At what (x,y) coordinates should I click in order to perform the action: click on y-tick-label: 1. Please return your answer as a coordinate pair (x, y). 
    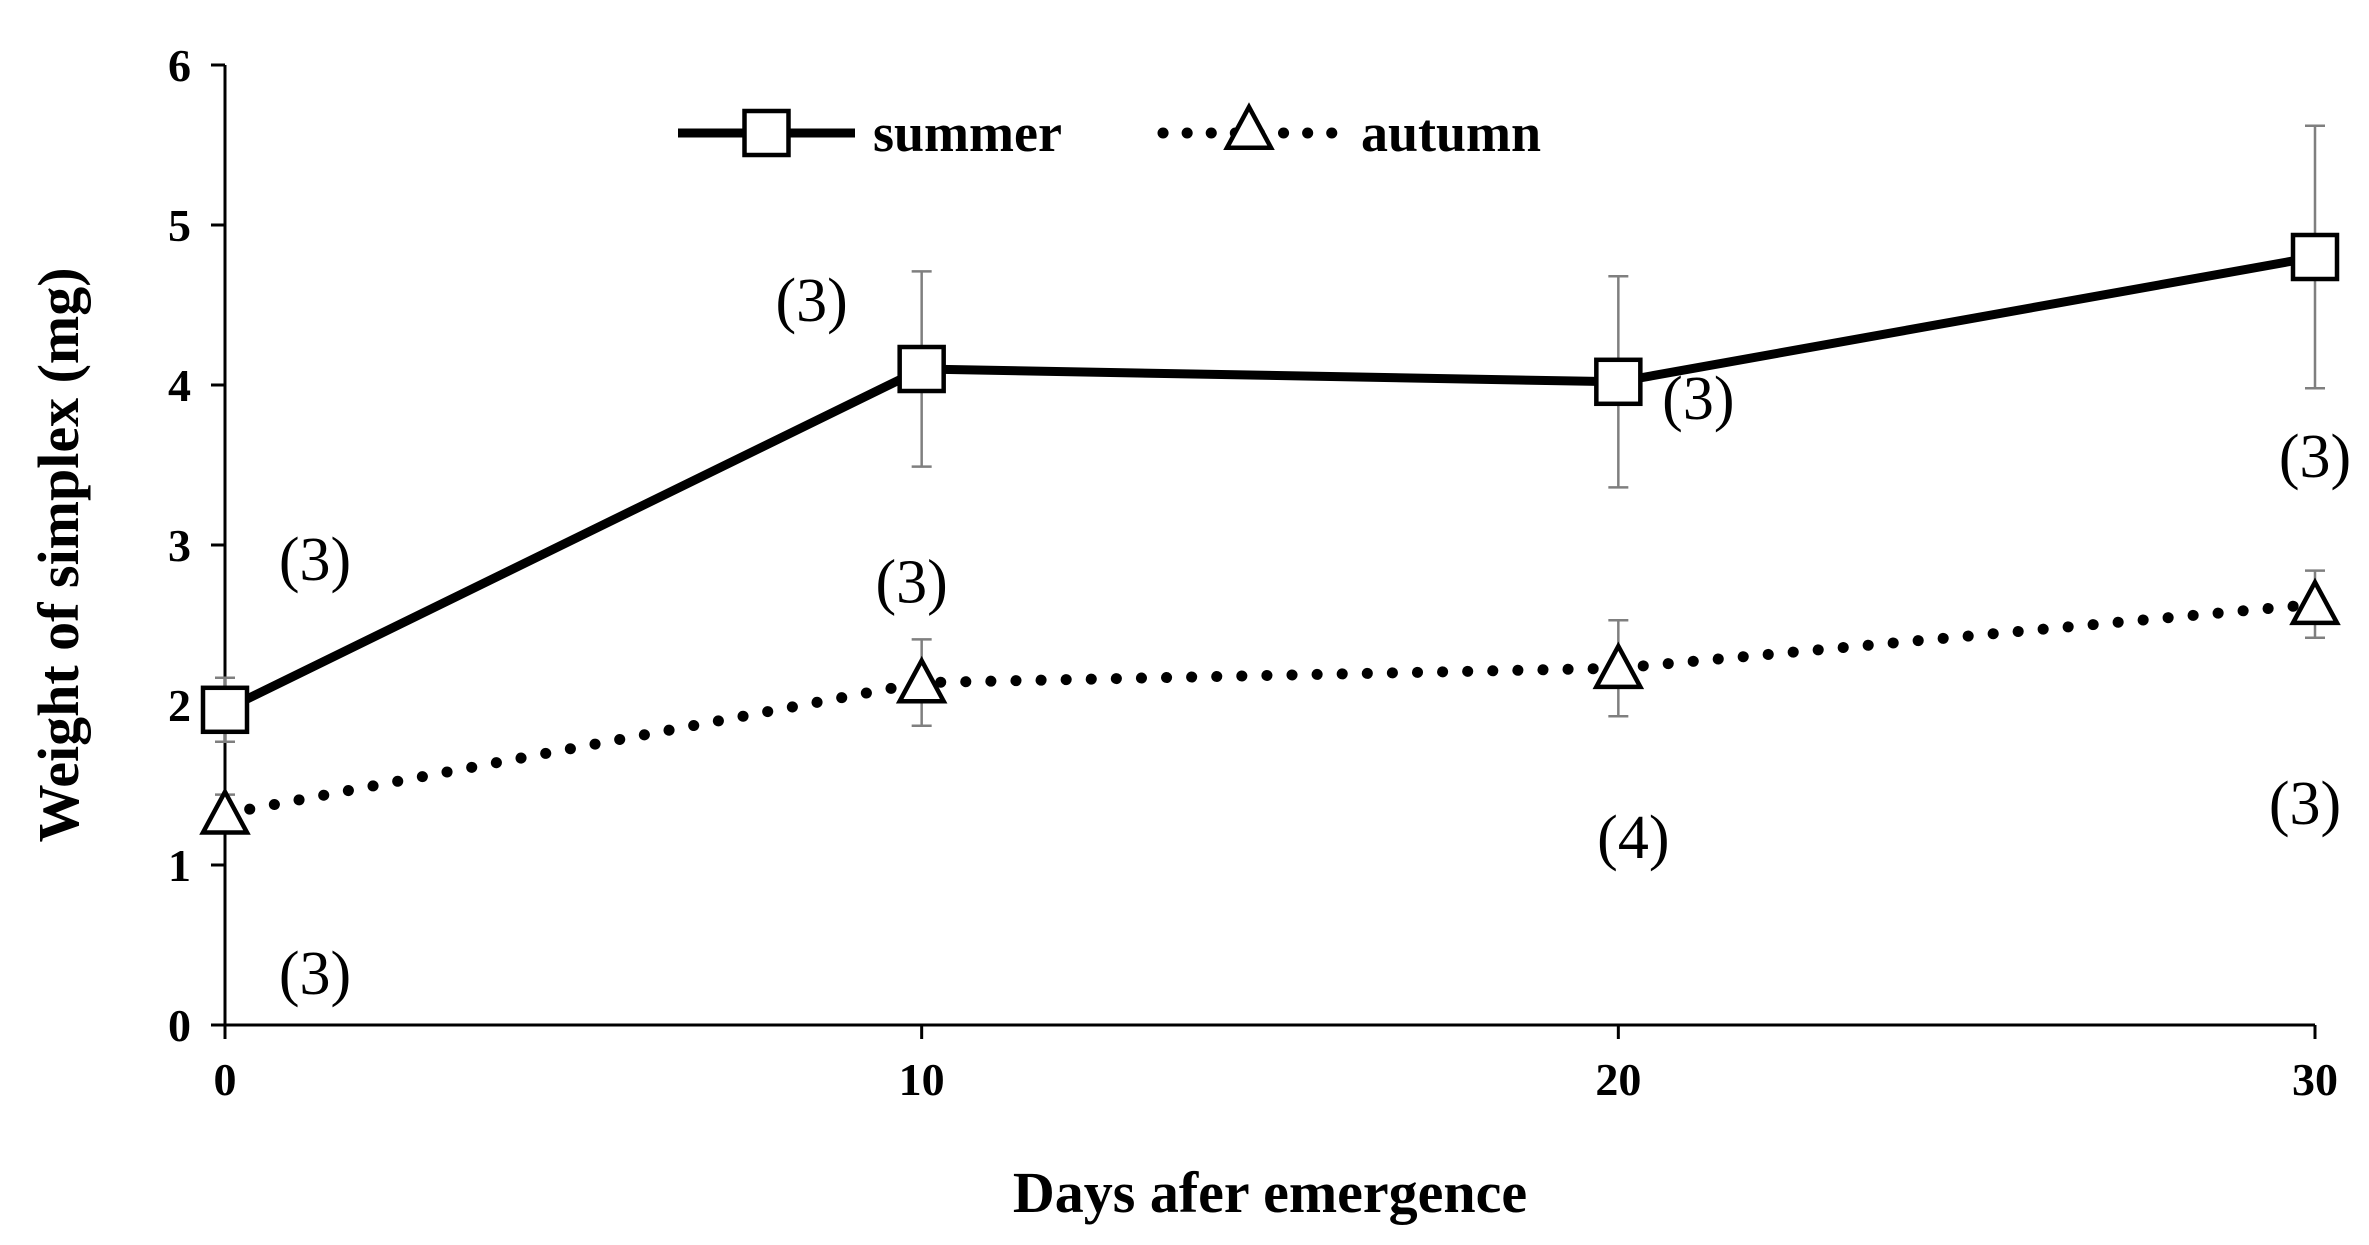
    Looking at the image, I should click on (179, 865).